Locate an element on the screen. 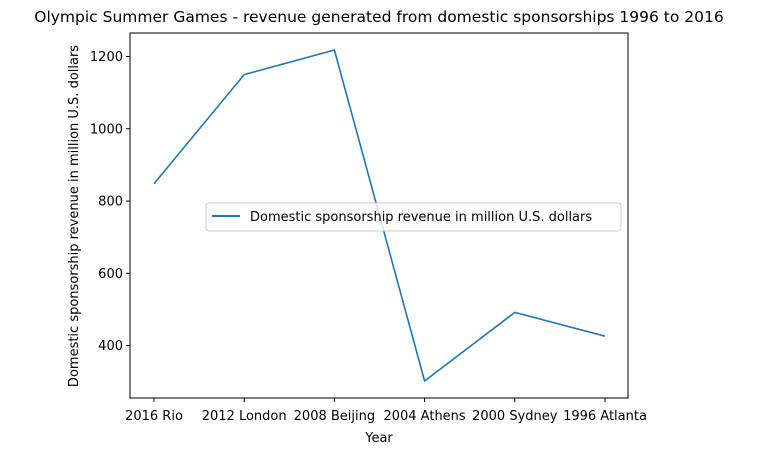 Image resolution: width=759 pixels, height=455 pixels. x-tick-label: 2000 Sydney is located at coordinates (515, 416).